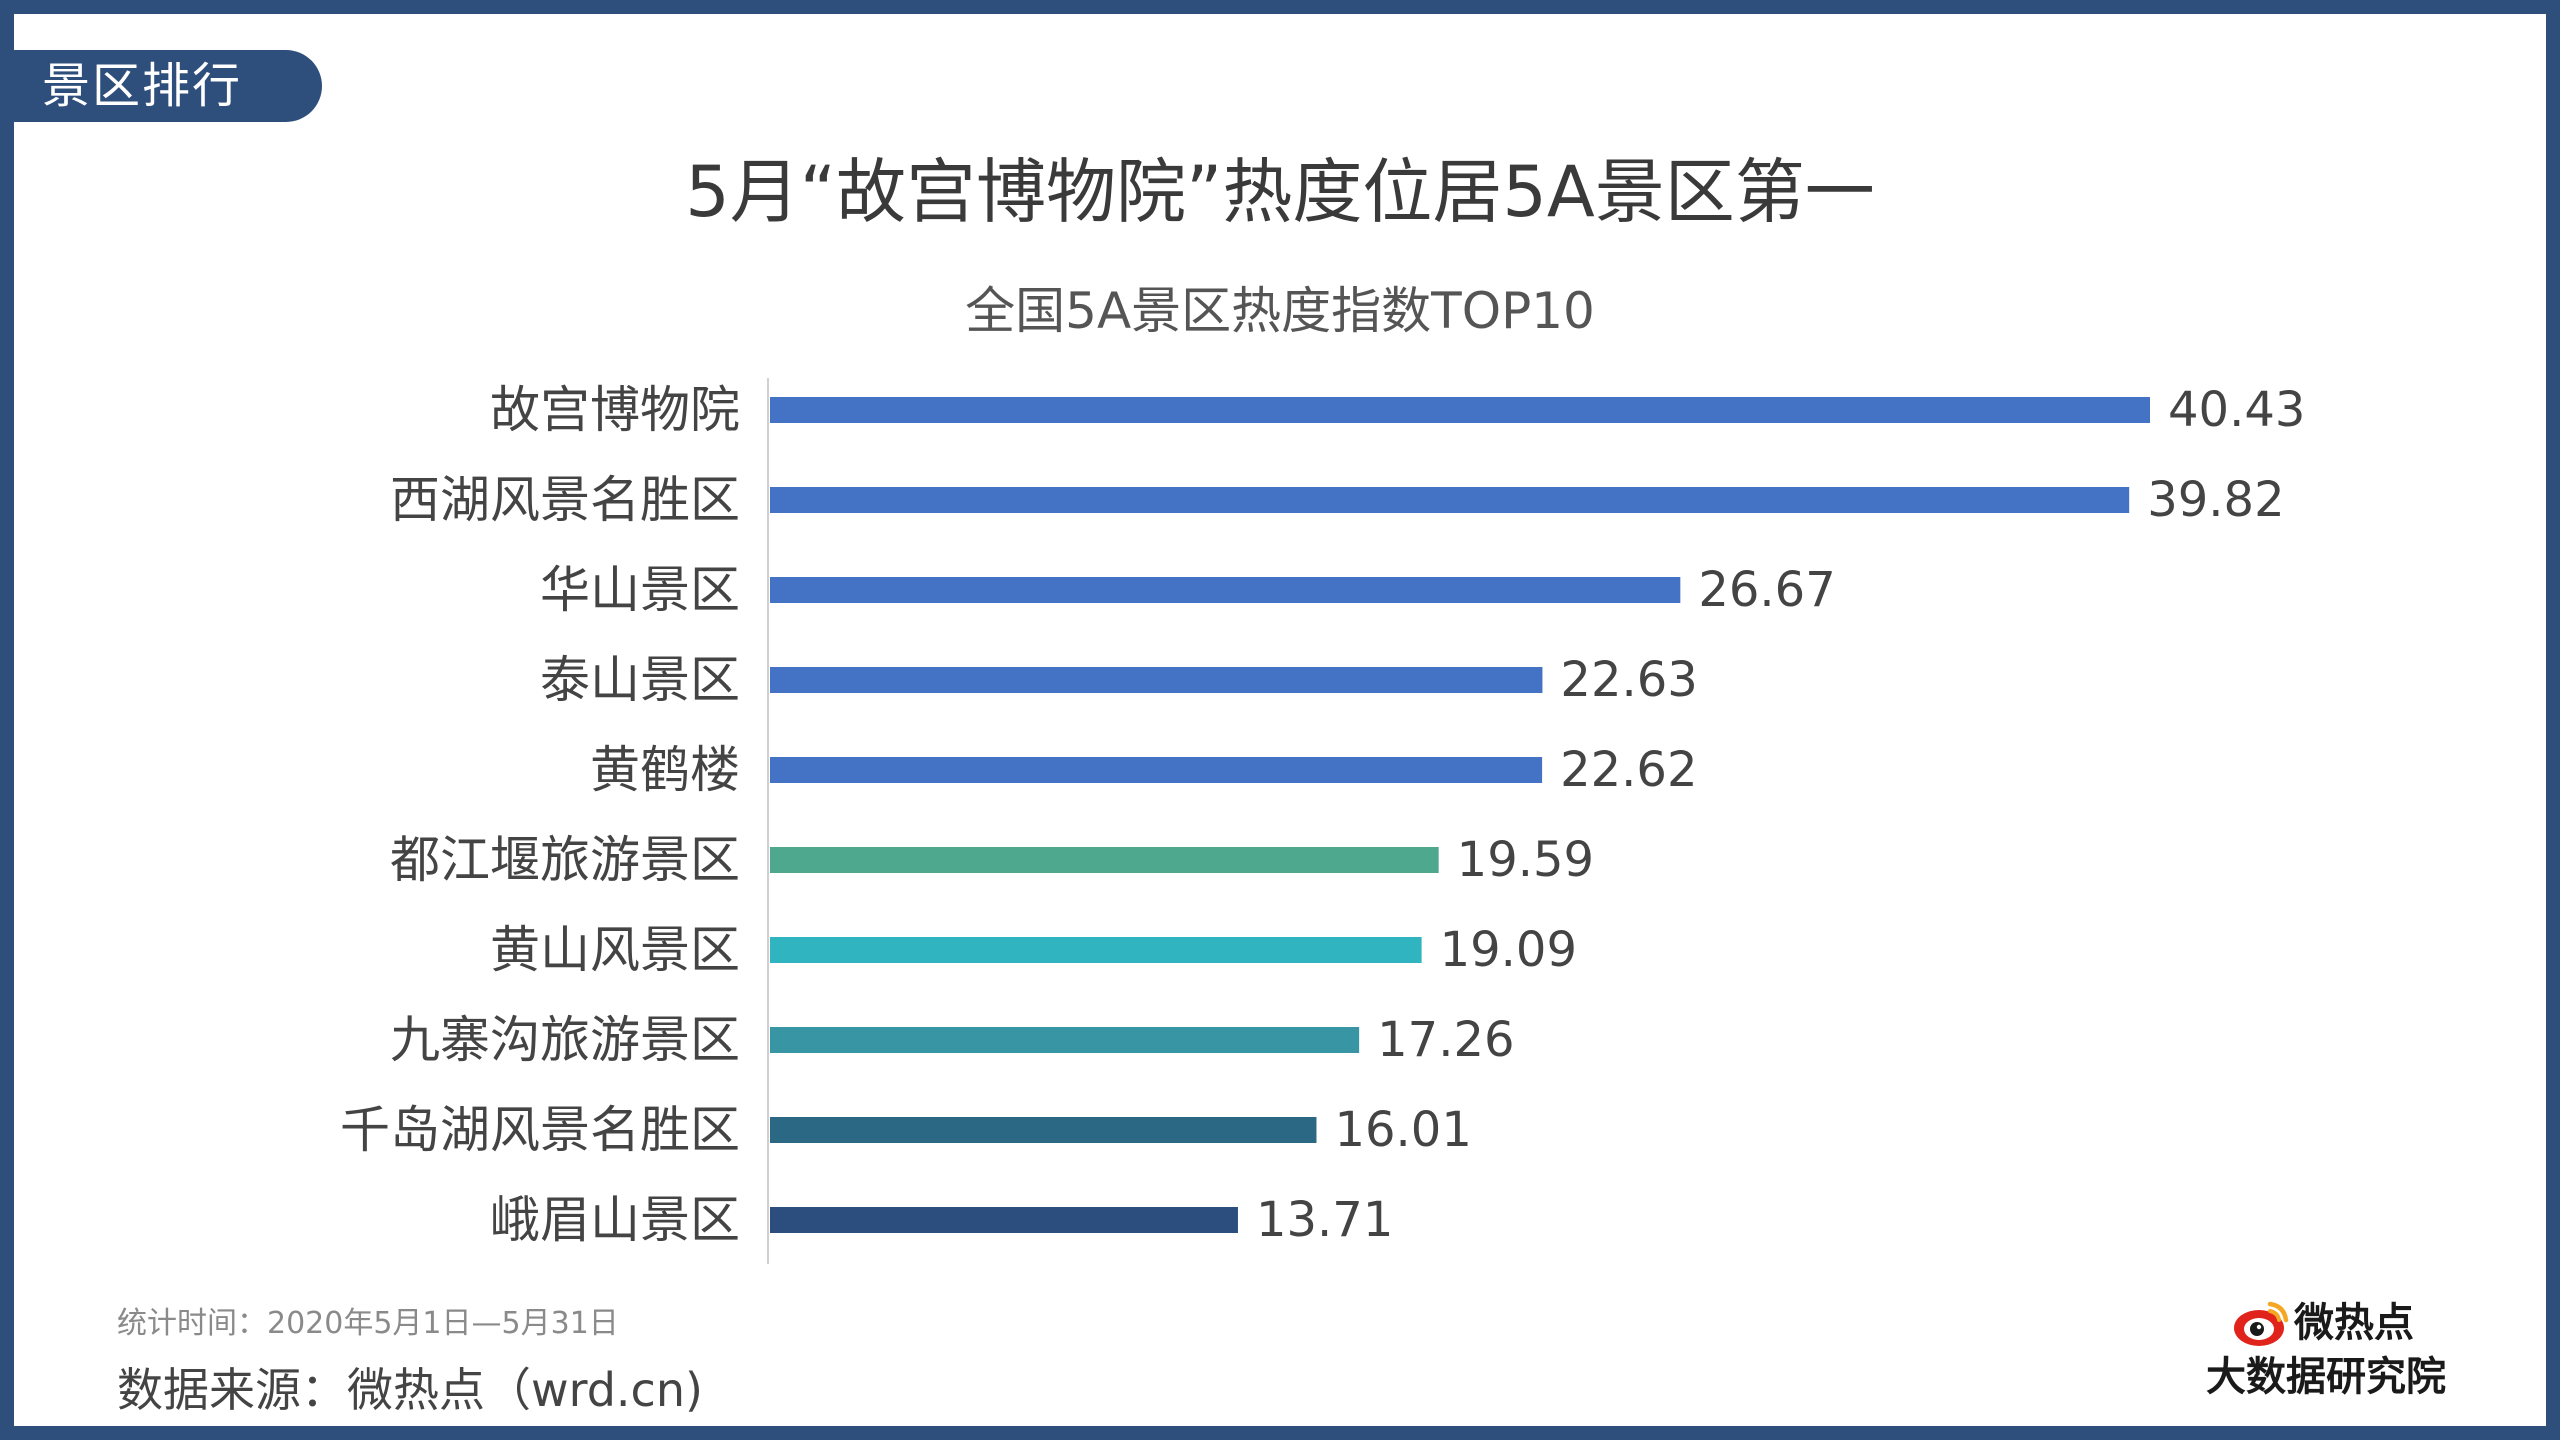 Image resolution: width=2560 pixels, height=1440 pixels. I want to click on value-label: 16.01, so click(1402, 1130).